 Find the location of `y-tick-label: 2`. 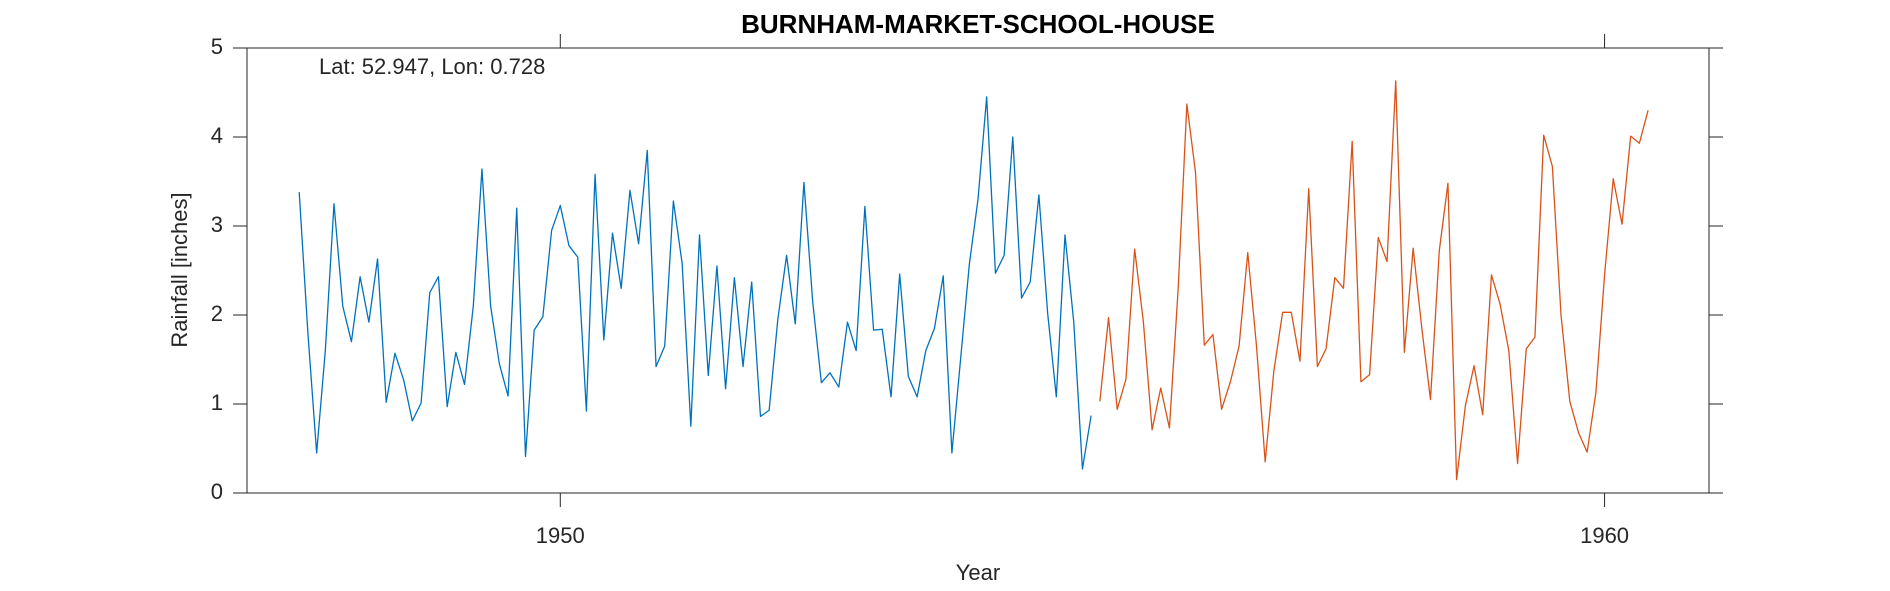

y-tick-label: 2 is located at coordinates (217, 313).